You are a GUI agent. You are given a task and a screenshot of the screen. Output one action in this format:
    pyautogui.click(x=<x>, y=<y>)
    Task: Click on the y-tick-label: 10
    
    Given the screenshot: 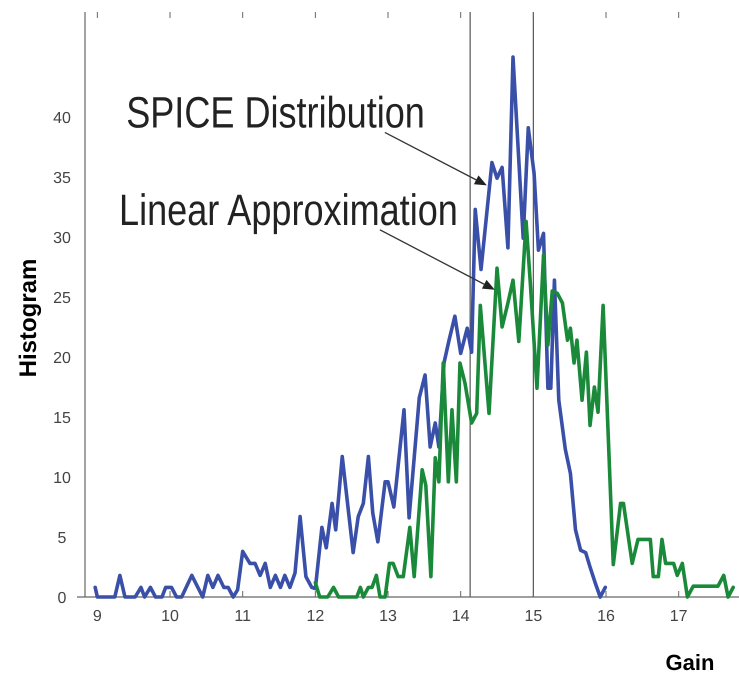 What is the action you would take?
    pyautogui.click(x=62, y=478)
    